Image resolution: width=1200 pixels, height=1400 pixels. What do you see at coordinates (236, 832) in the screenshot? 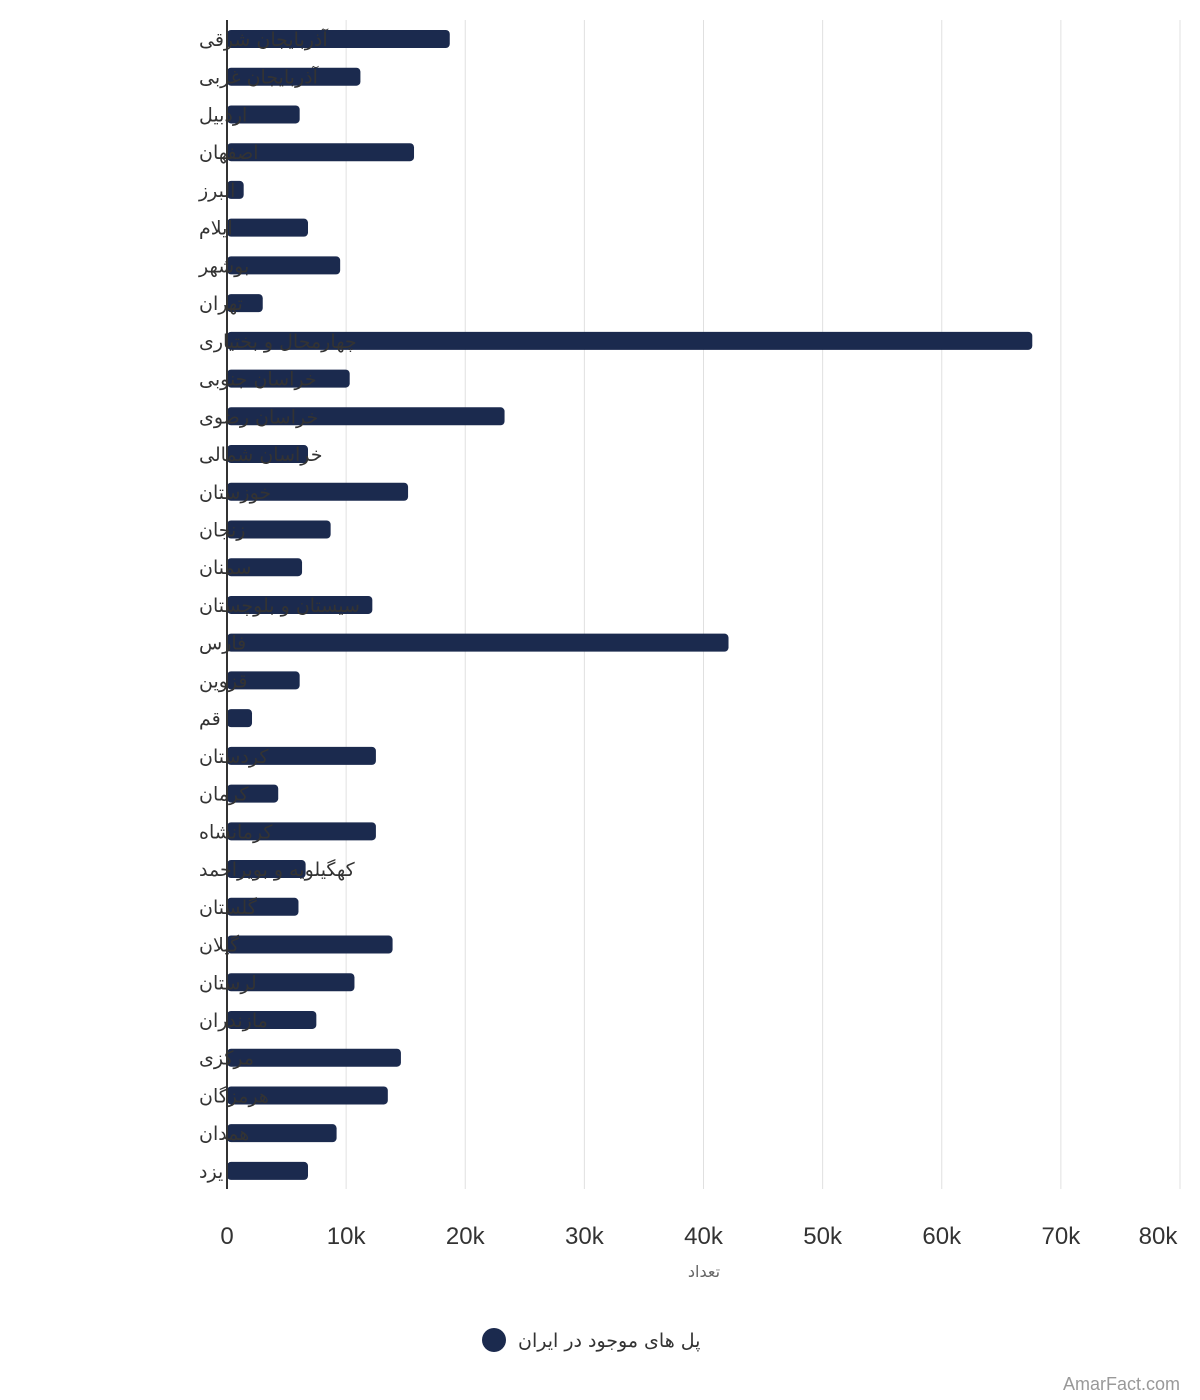
I see `category-label: کرمانشاه` at bounding box center [236, 832].